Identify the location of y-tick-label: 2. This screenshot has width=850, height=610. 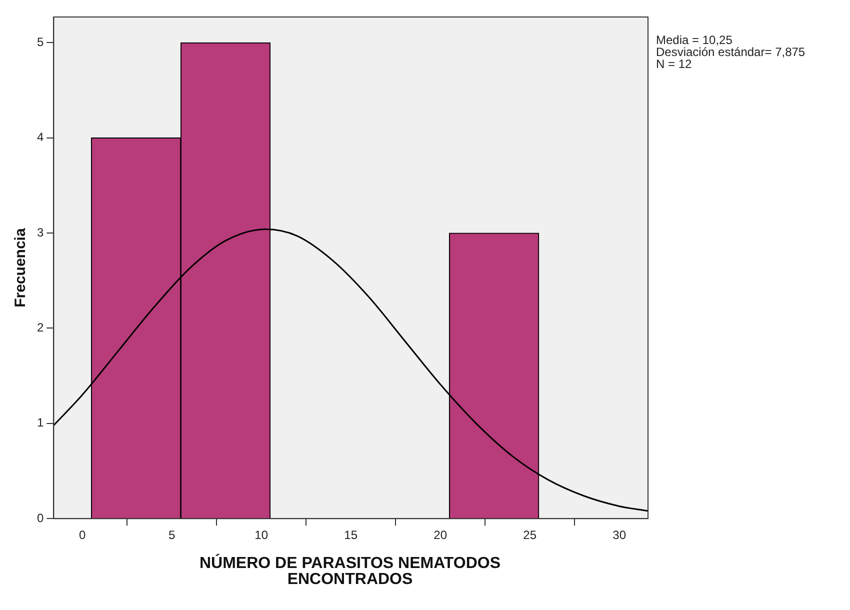
(40, 327).